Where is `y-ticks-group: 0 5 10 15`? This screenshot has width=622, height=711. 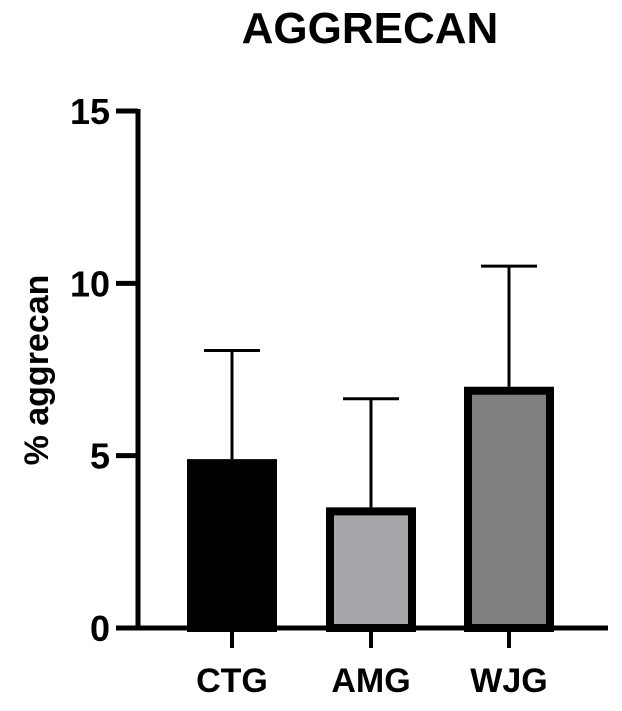
y-ticks-group: 0 5 10 15 is located at coordinates (104, 370).